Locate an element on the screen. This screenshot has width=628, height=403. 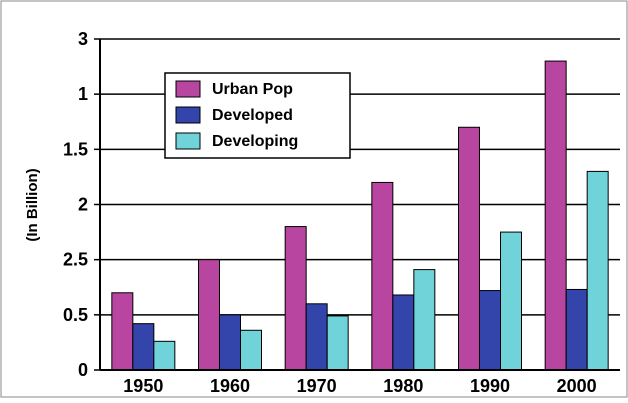
bar-developed-2000 is located at coordinates (576, 329).